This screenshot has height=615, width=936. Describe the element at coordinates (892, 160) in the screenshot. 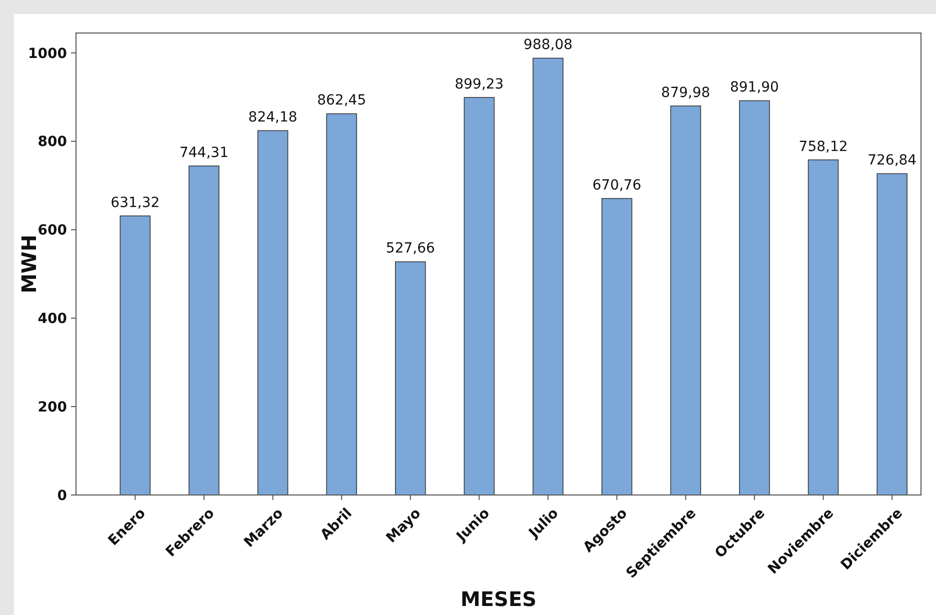

I see `data-label: 726,84` at that location.